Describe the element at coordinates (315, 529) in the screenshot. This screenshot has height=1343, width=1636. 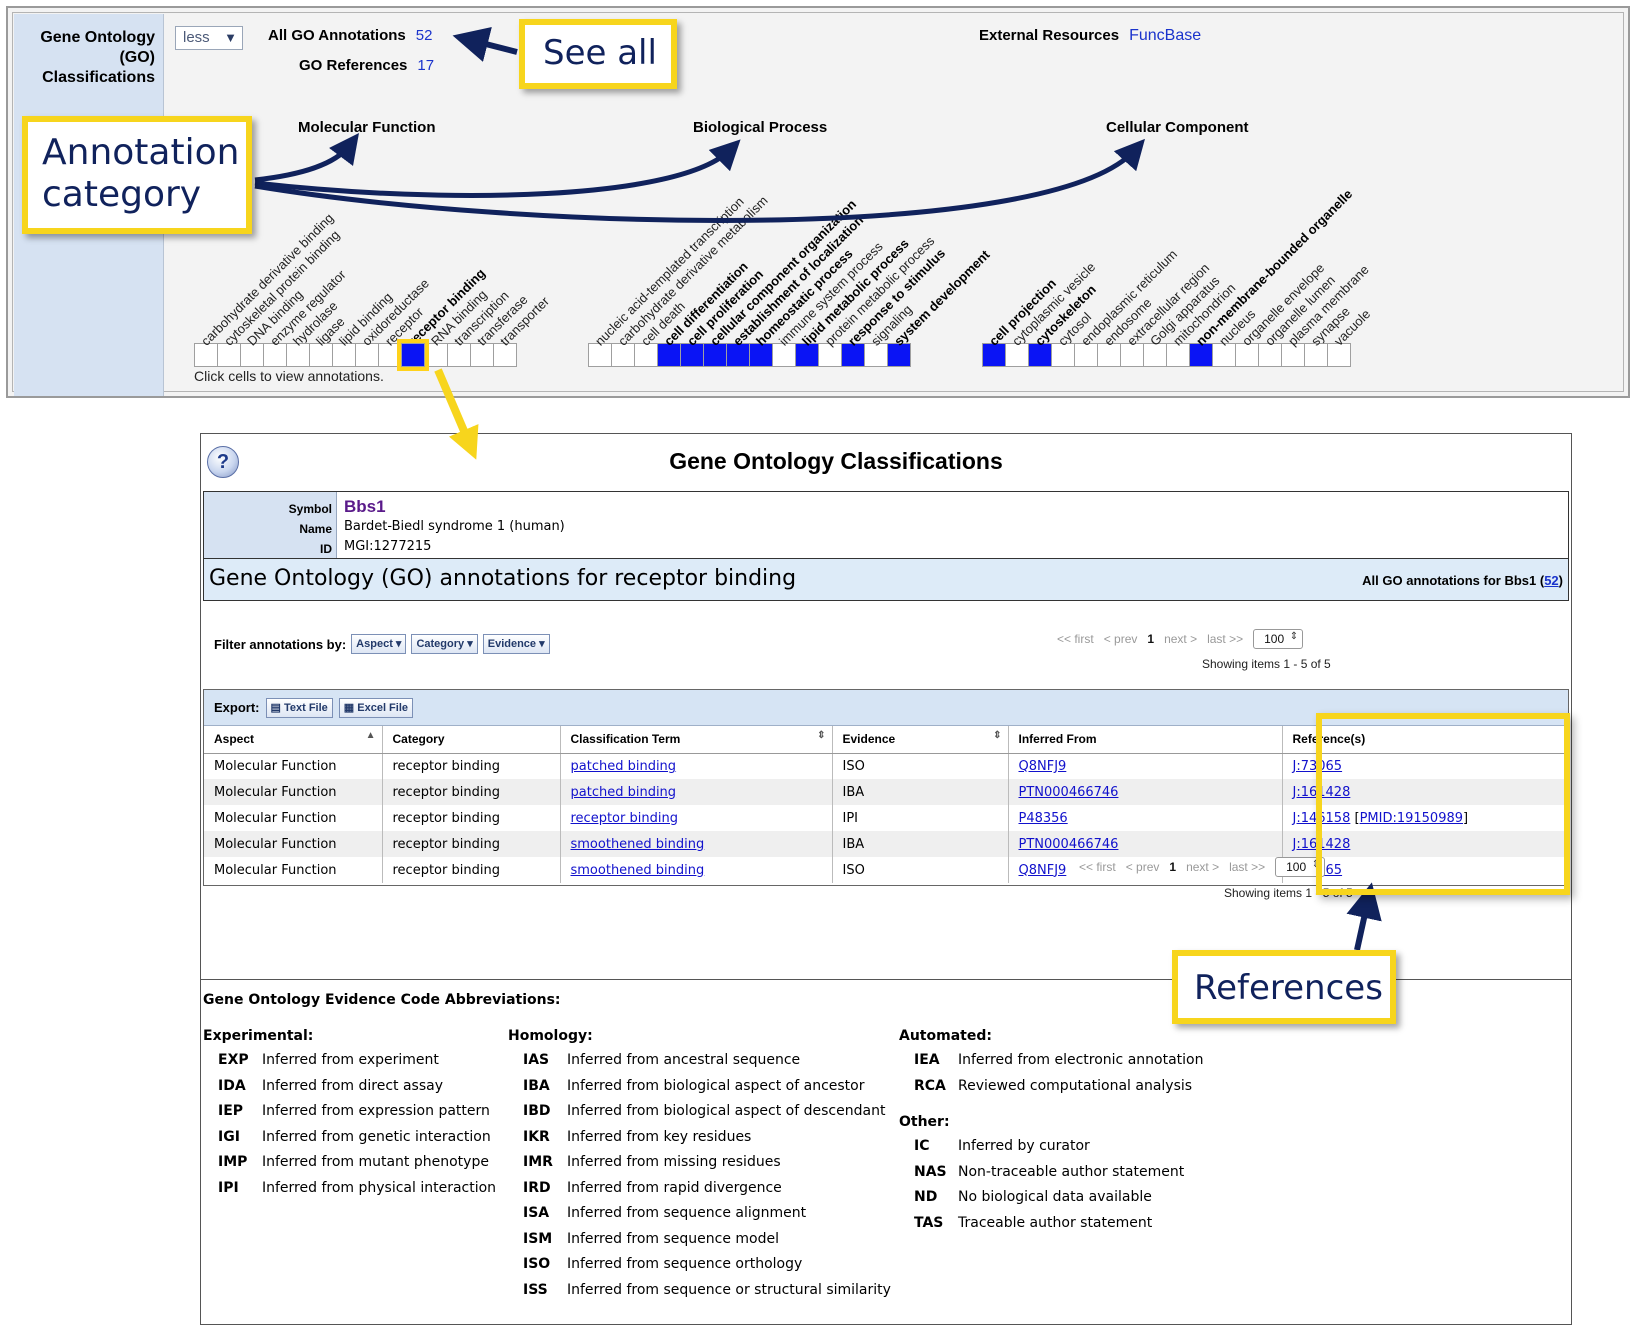
I see `name-label: Name` at that location.